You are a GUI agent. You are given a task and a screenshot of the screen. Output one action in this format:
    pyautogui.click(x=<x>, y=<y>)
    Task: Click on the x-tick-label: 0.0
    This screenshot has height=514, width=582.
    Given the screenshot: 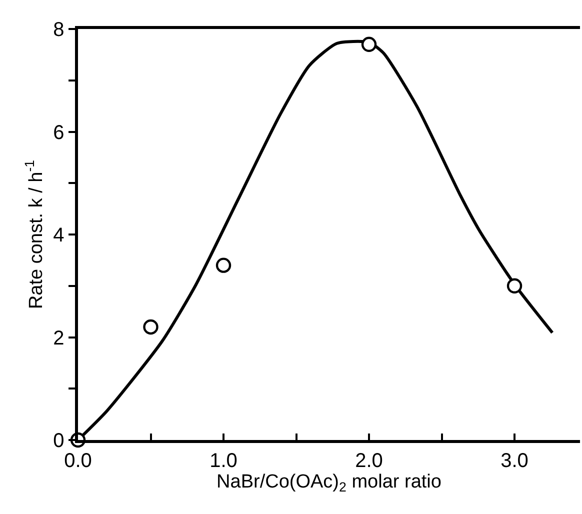 What is the action you would take?
    pyautogui.click(x=78, y=461)
    